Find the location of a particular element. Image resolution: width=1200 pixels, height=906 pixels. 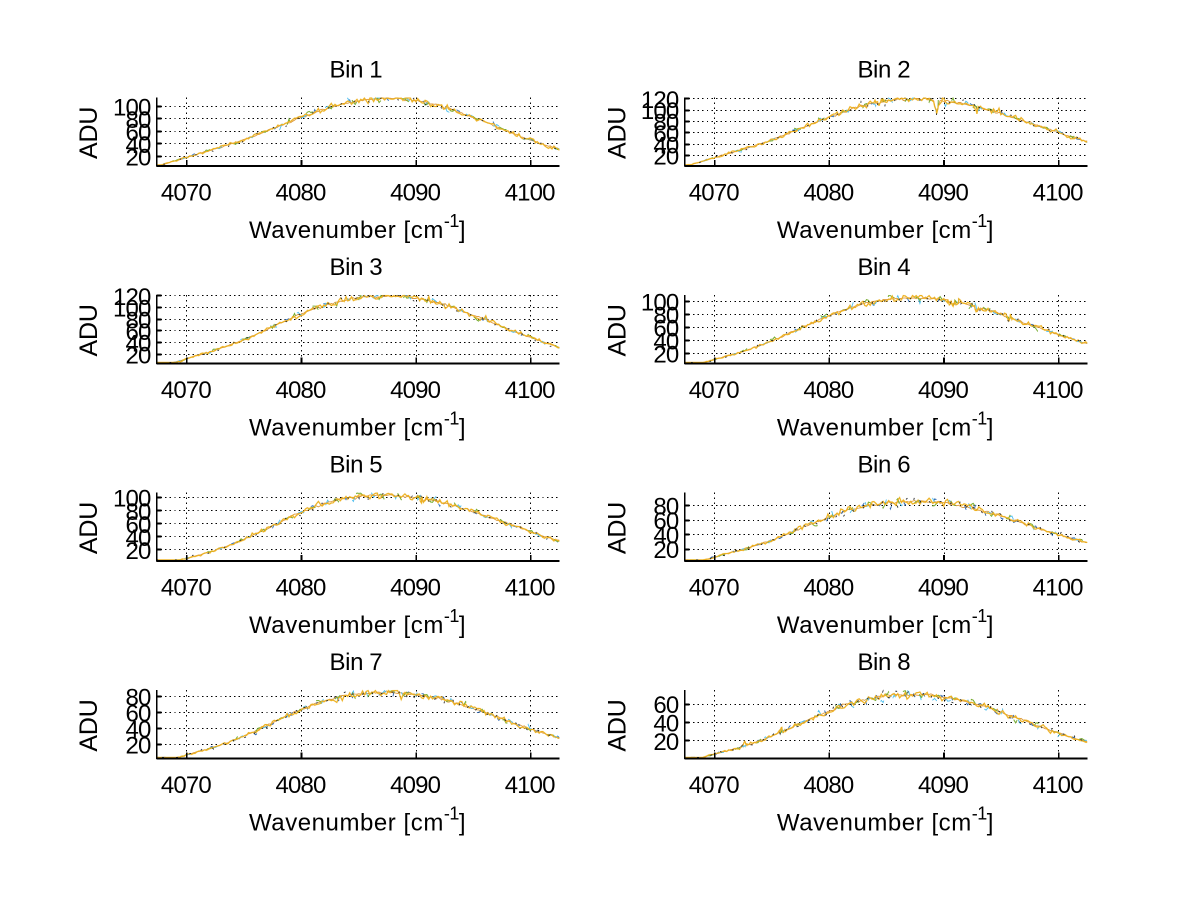

svg-text: Bin 3 is located at coordinates (356, 267).